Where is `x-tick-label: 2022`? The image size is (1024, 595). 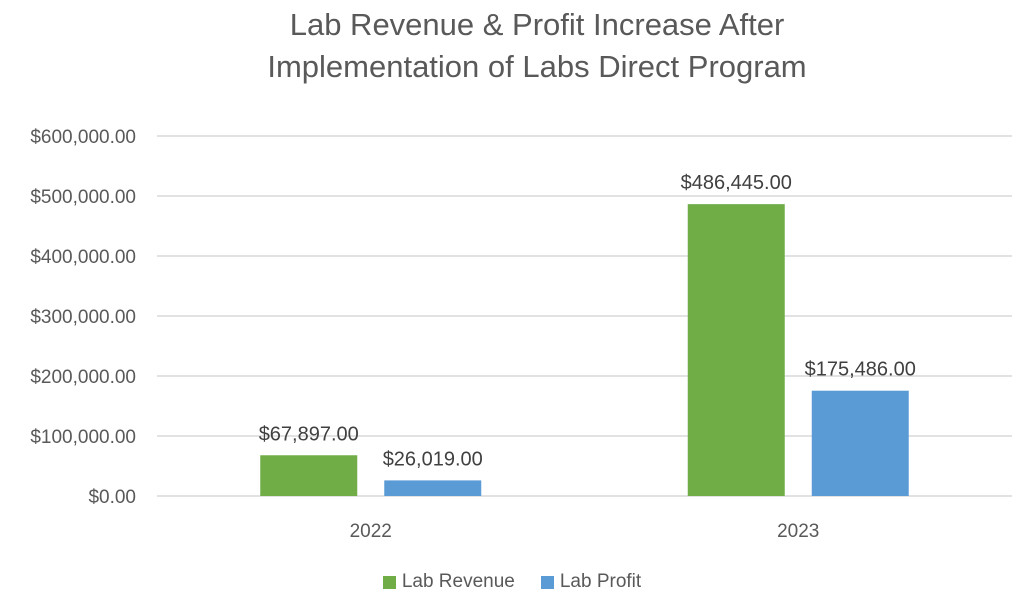 x-tick-label: 2022 is located at coordinates (371, 531).